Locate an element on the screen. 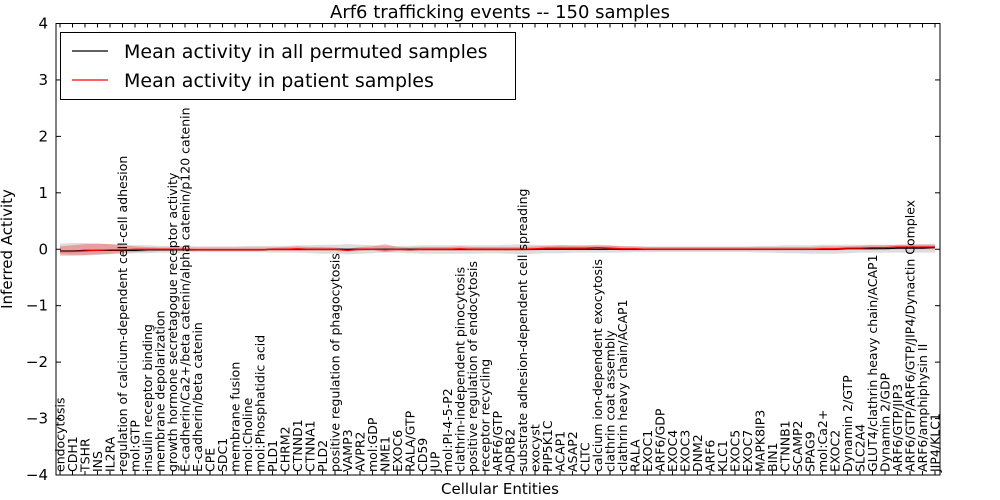 The width and height of the screenshot is (1000, 500). x-tick-label: clathrin coat assembly is located at coordinates (610, 401).